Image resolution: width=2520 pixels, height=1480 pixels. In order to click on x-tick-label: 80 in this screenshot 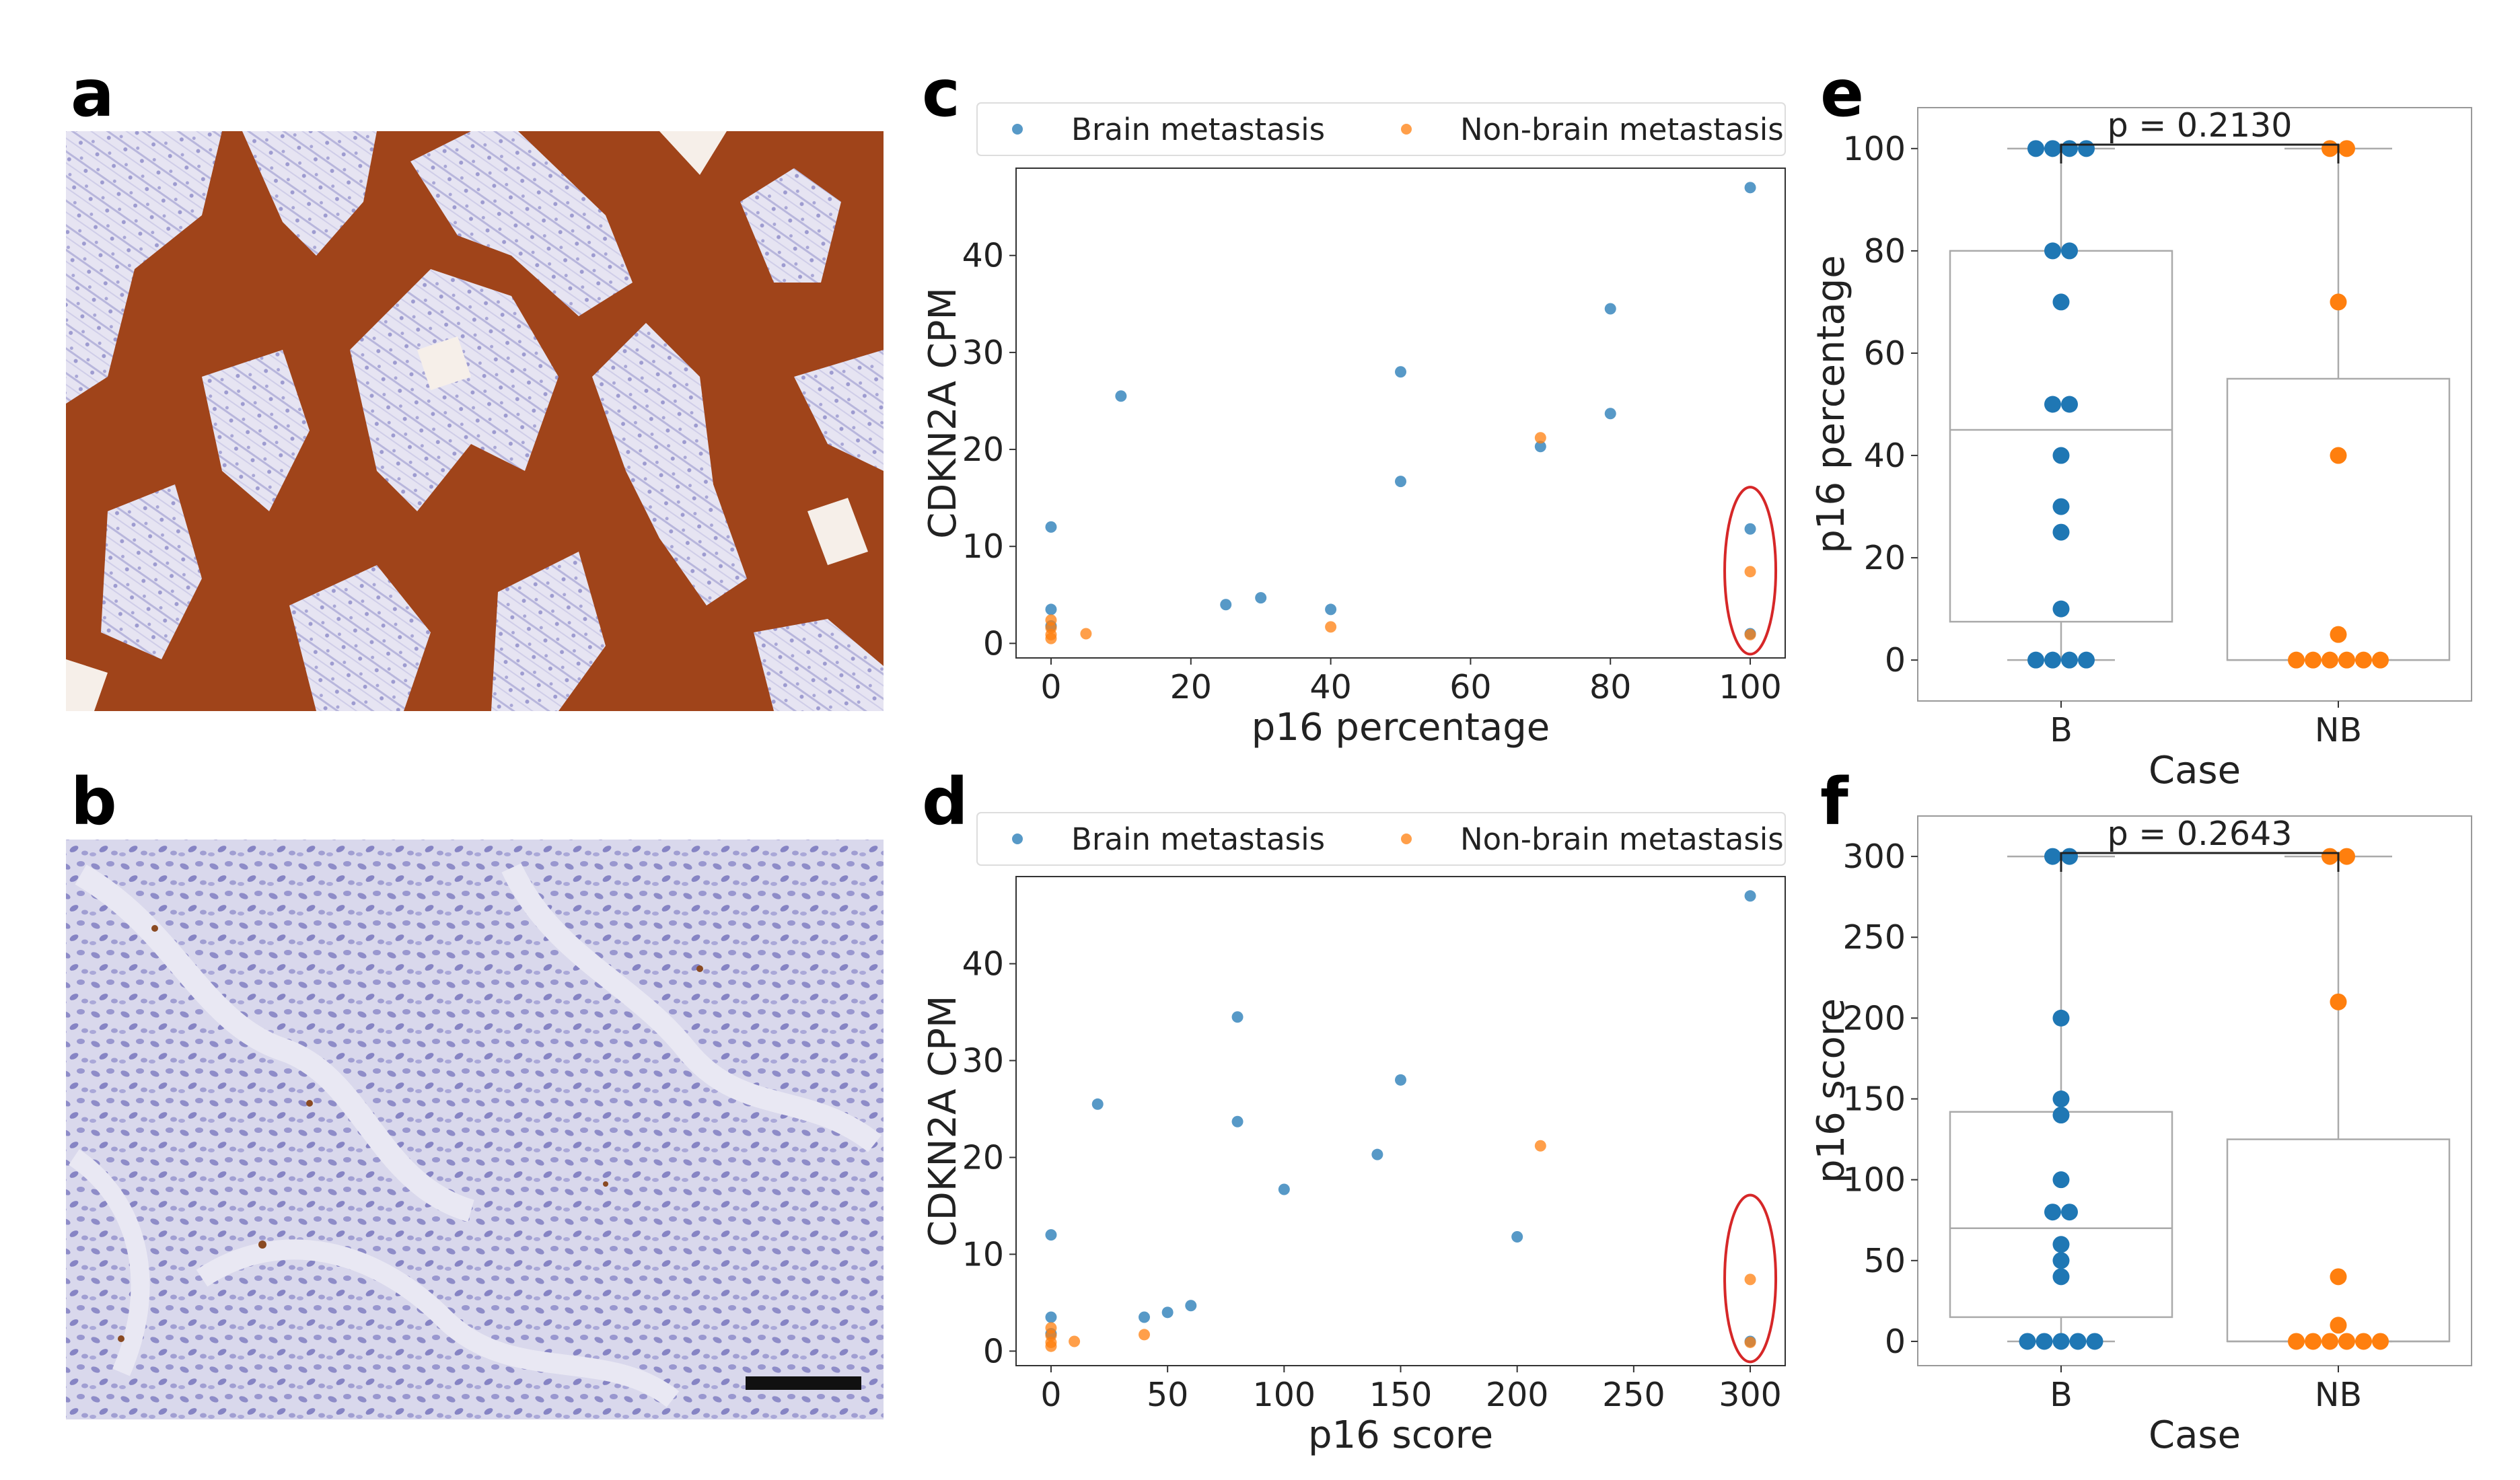, I will do `click(1610, 687)`.